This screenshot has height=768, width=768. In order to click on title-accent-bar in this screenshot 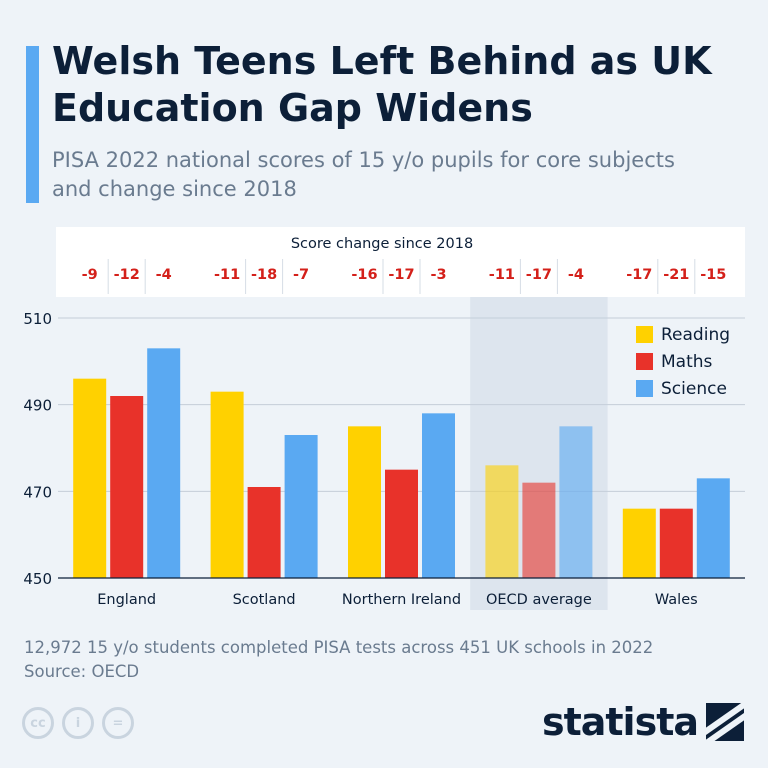, I will do `click(32, 124)`.